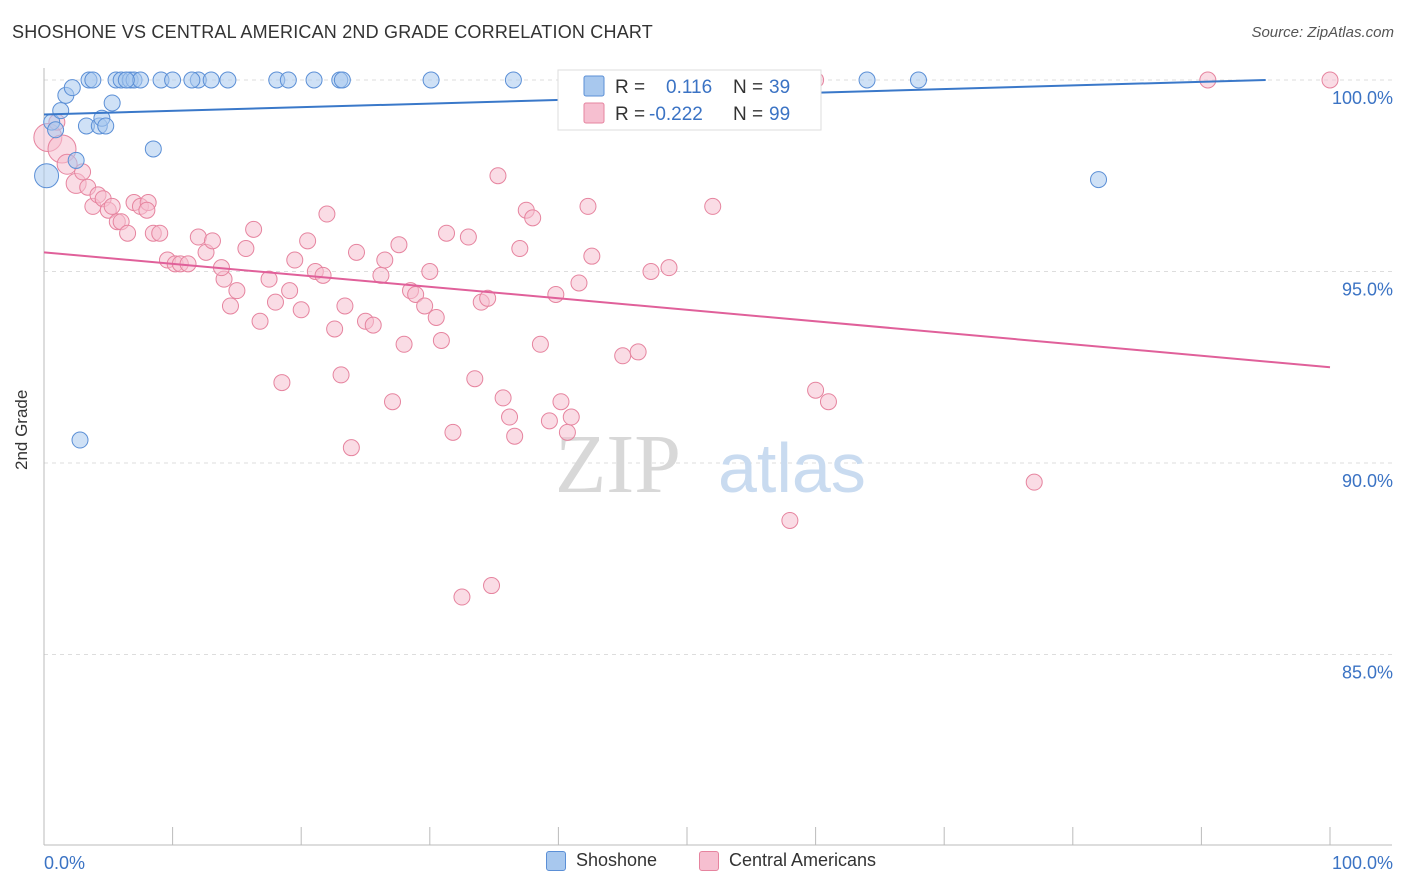 This screenshot has height=892, width=1406. I want to click on legend-r-label-1: R =, so click(630, 87).